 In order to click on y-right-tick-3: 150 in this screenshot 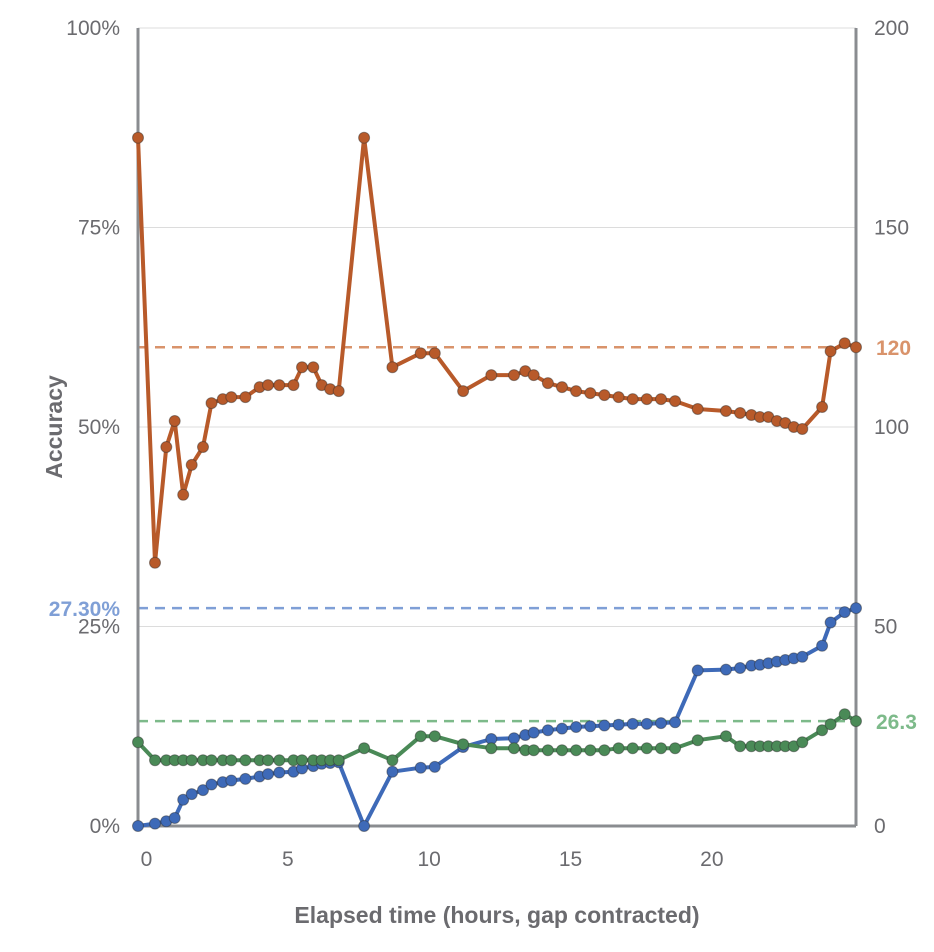, I will do `click(891, 228)`.